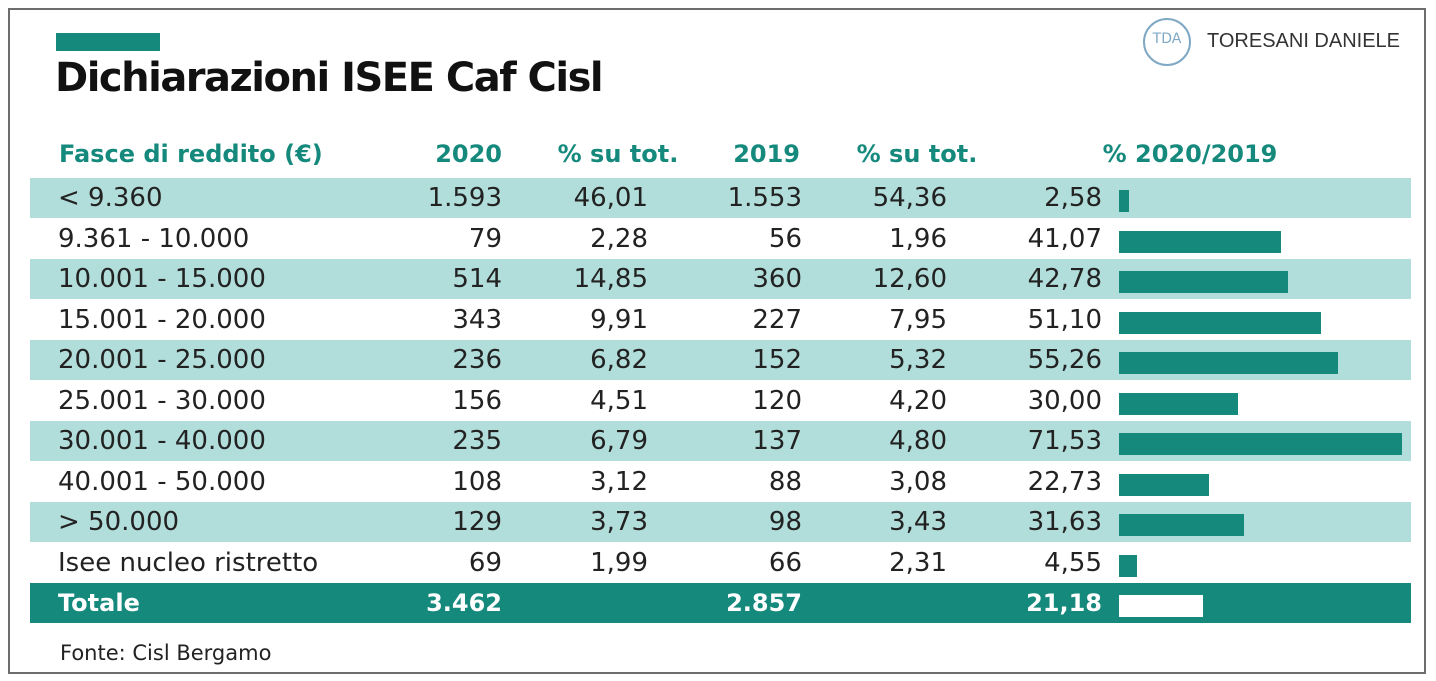 Image resolution: width=1436 pixels, height=681 pixels. What do you see at coordinates (918, 238) in the screenshot?
I see `pct-2019: 1,96` at bounding box center [918, 238].